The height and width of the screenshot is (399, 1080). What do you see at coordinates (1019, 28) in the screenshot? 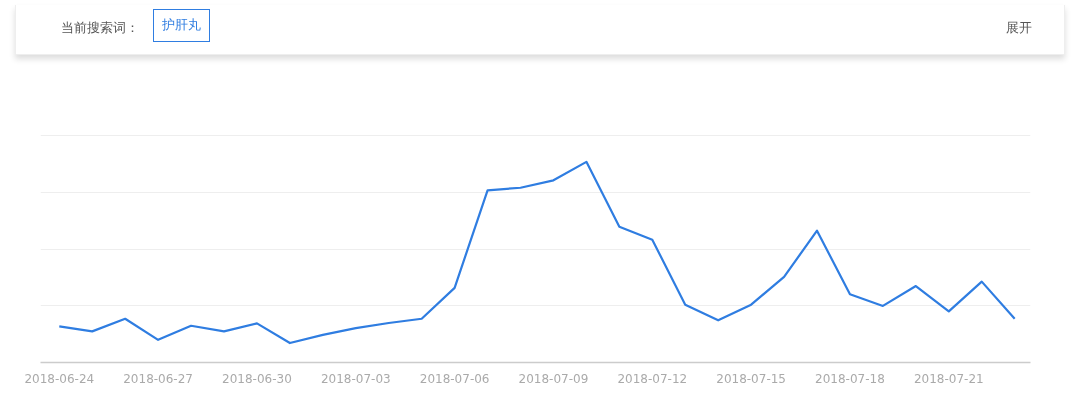
I see `text: 展开` at bounding box center [1019, 28].